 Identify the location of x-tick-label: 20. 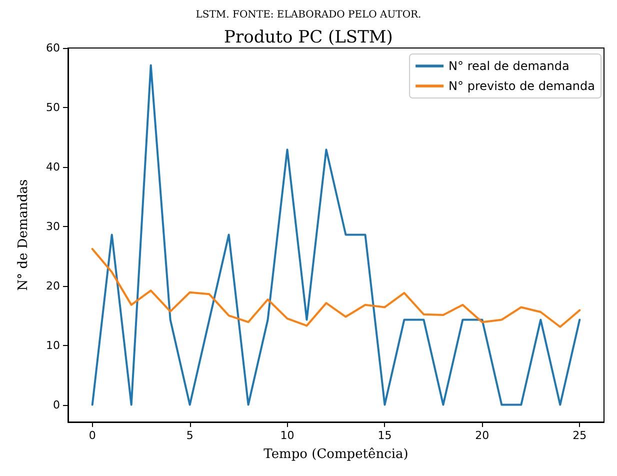
(482, 435).